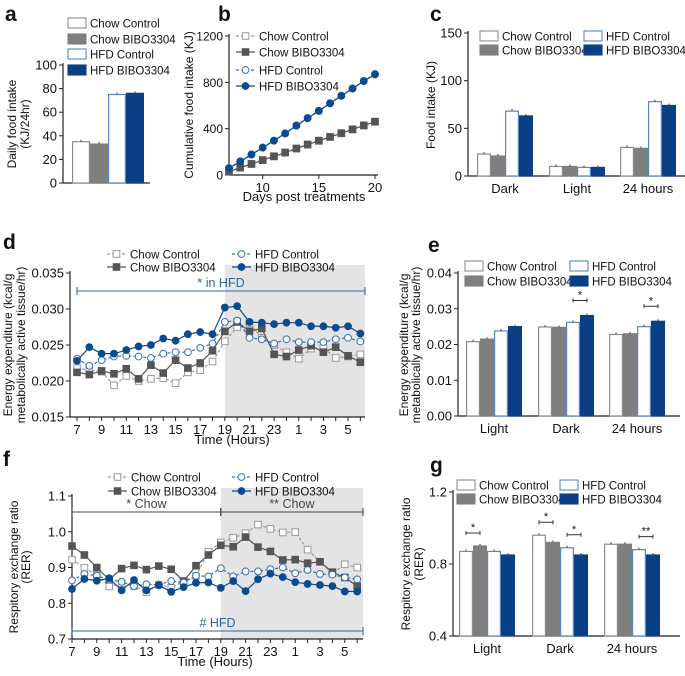 The height and width of the screenshot is (676, 685). What do you see at coordinates (406, 563) in the screenshot?
I see `y-axis-label: Respitory exchange ratio` at bounding box center [406, 563].